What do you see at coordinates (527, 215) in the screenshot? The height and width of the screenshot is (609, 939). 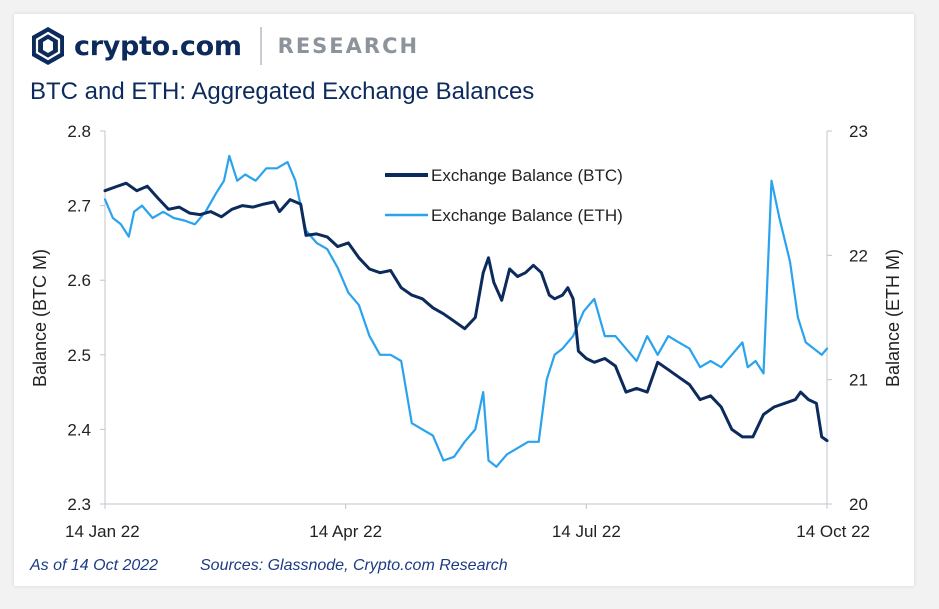 I see `legend-label-eth: Exchange Balance (ETH)` at bounding box center [527, 215].